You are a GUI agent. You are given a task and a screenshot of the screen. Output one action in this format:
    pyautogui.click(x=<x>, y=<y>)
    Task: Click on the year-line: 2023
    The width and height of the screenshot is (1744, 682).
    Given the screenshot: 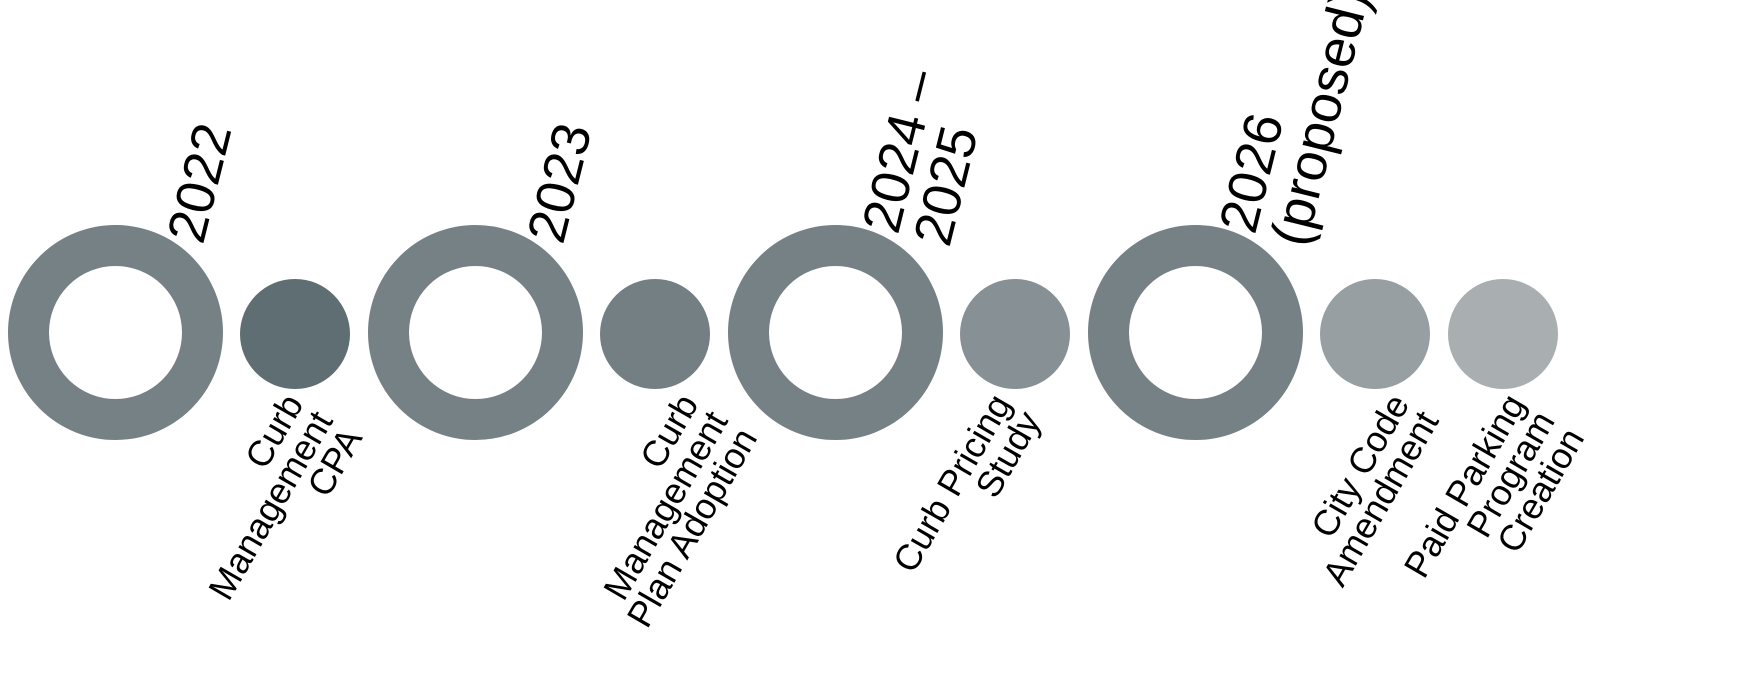 What is the action you would take?
    pyautogui.click(x=560, y=183)
    